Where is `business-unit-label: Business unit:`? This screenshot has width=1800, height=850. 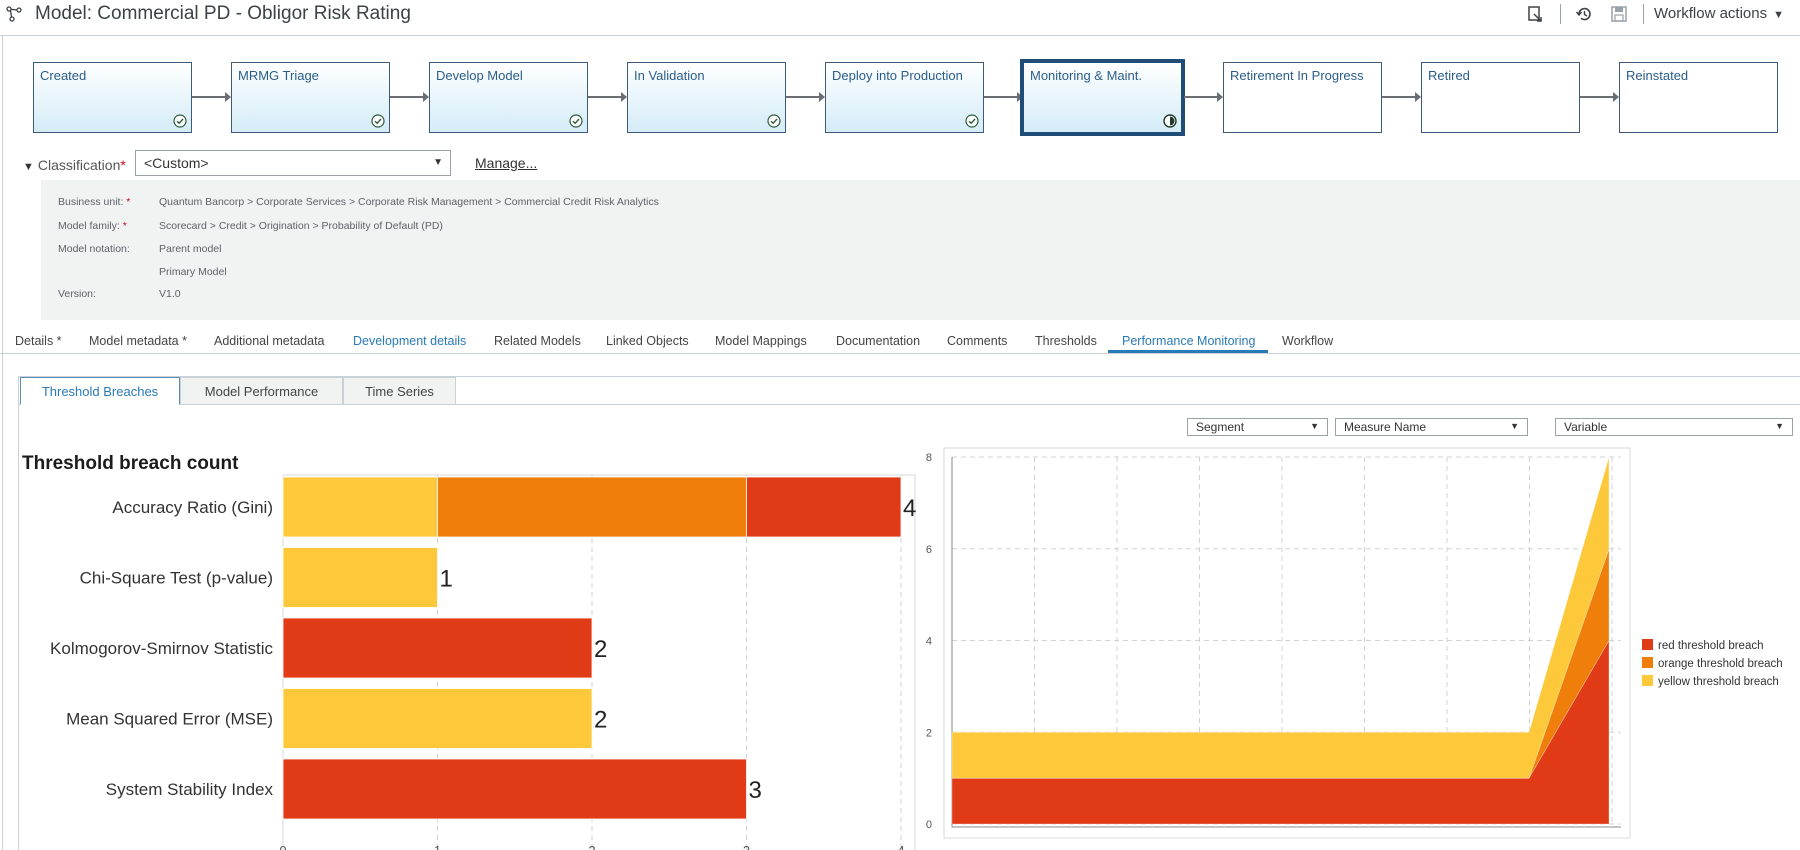 business-unit-label: Business unit: is located at coordinates (91, 202).